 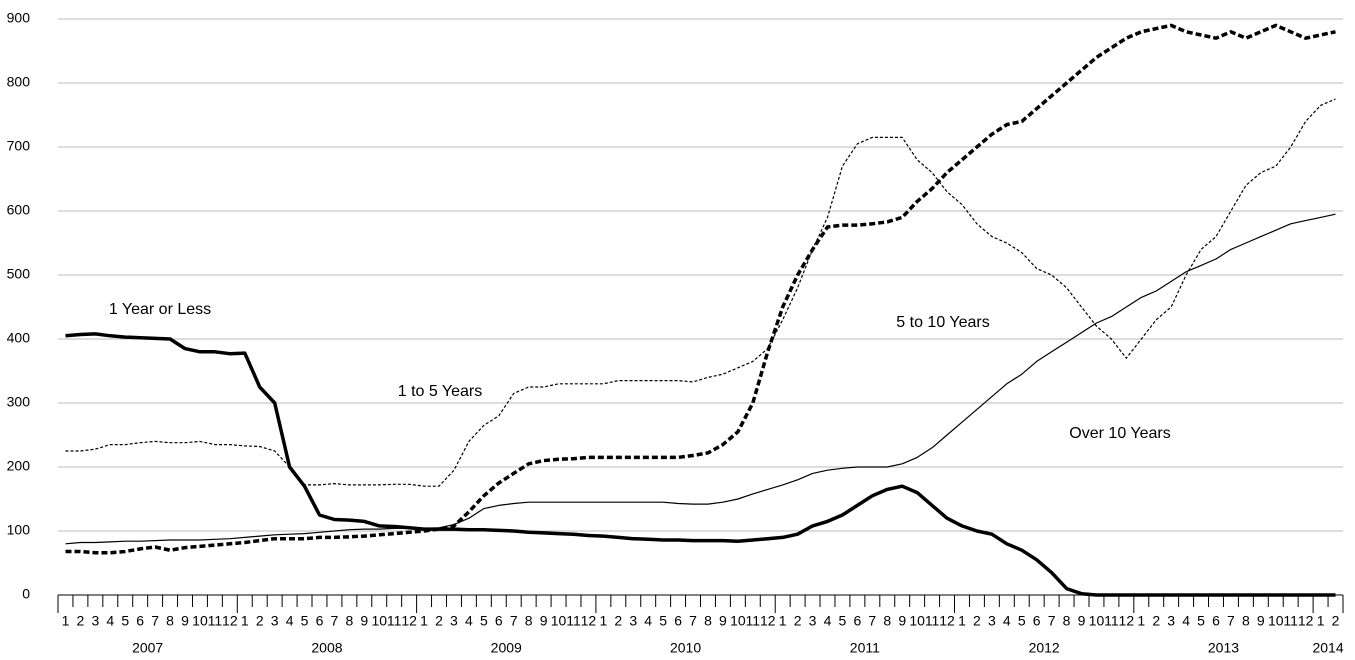 What do you see at coordinates (326, 648) in the screenshot?
I see `year-label: 2008` at bounding box center [326, 648].